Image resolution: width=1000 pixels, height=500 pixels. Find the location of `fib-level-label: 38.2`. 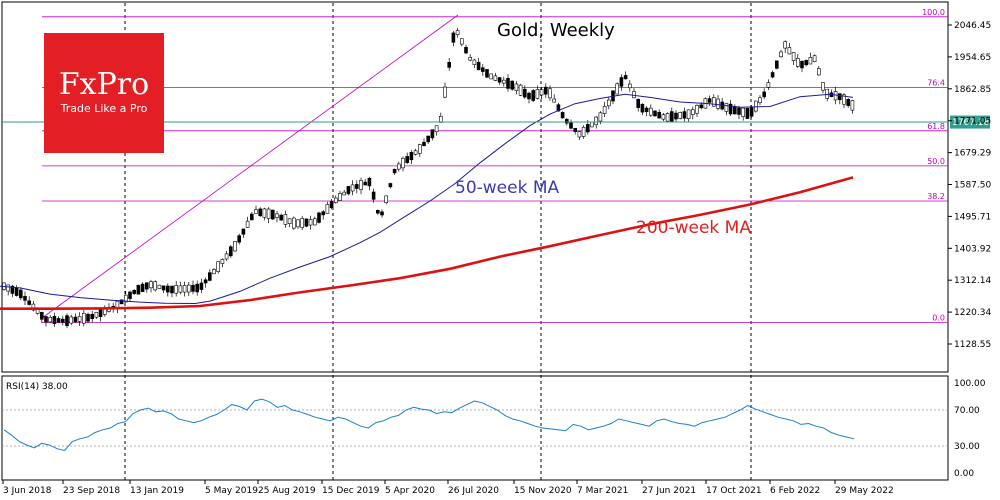

fib-level-label: 38.2 is located at coordinates (936, 196).